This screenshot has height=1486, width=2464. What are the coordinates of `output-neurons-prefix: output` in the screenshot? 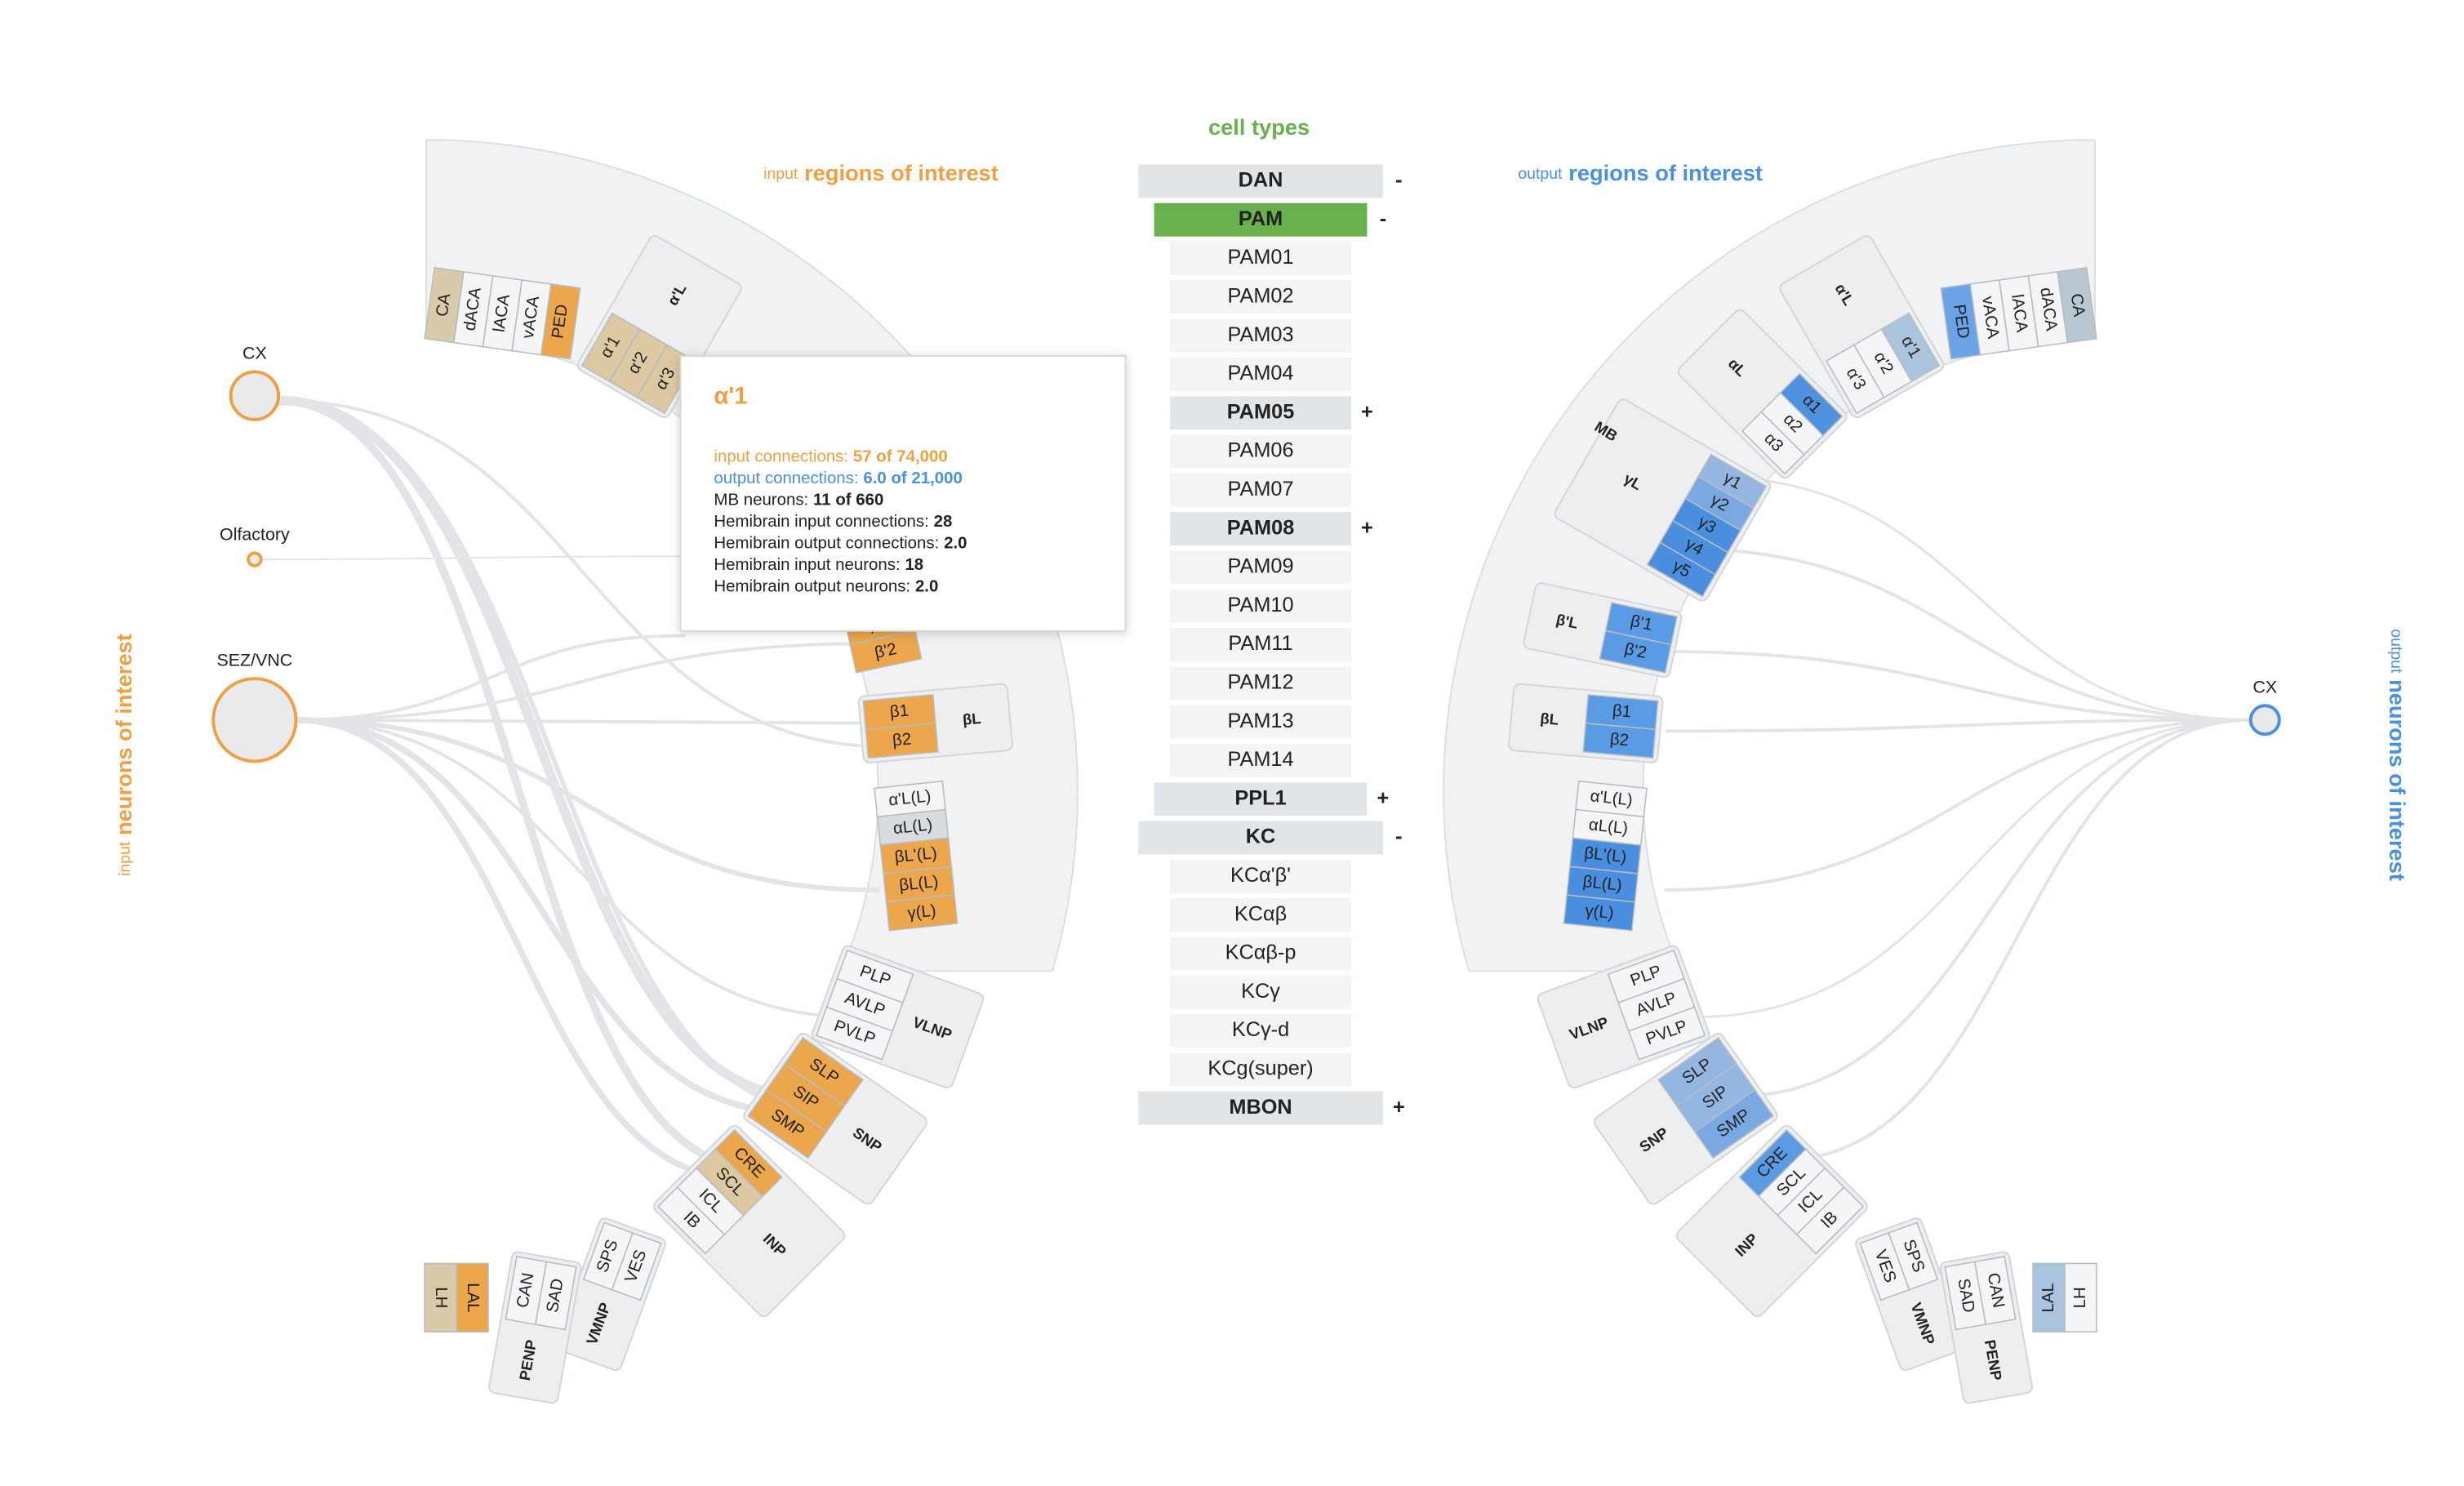 It's located at (2396, 651).